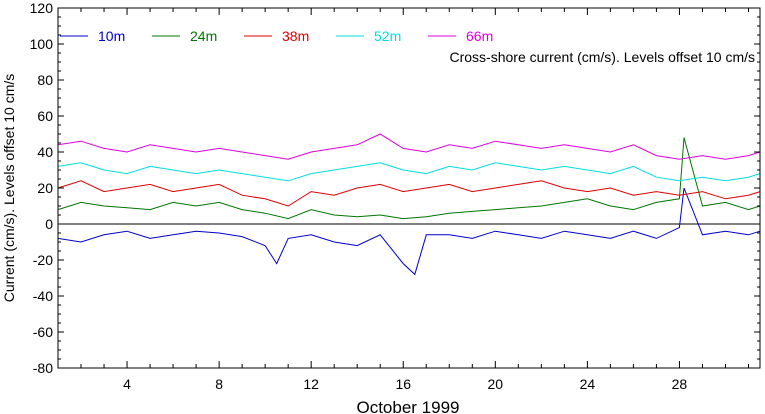  I want to click on legend-label-52m: 52m, so click(387, 36).